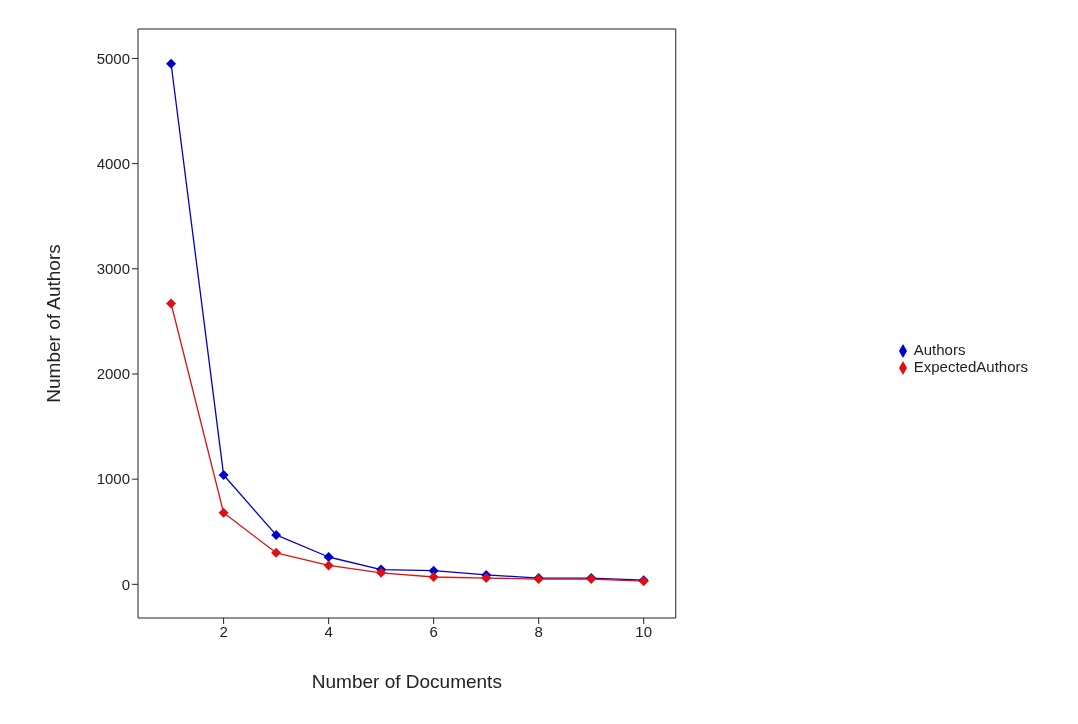  What do you see at coordinates (125, 584) in the screenshot?
I see `y-tick-label: 0` at bounding box center [125, 584].